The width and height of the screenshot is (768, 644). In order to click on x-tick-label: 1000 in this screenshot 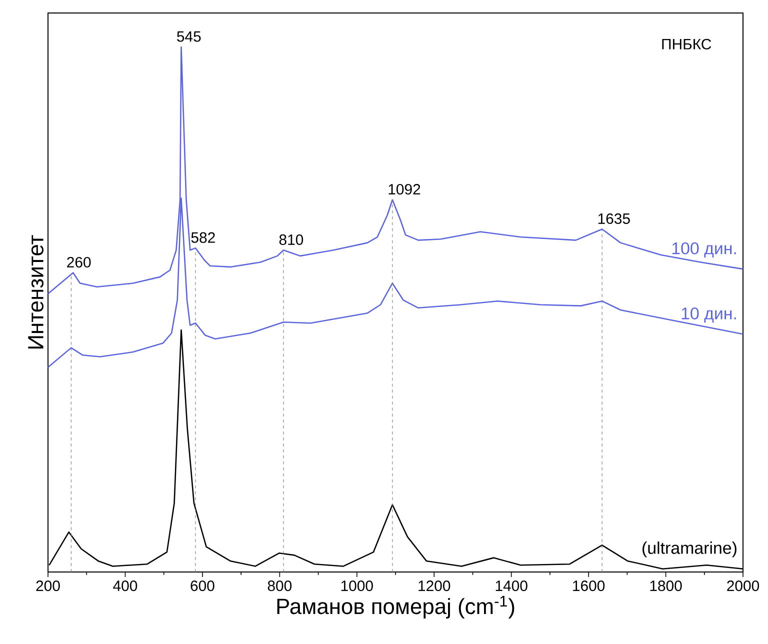, I will do `click(357, 586)`.